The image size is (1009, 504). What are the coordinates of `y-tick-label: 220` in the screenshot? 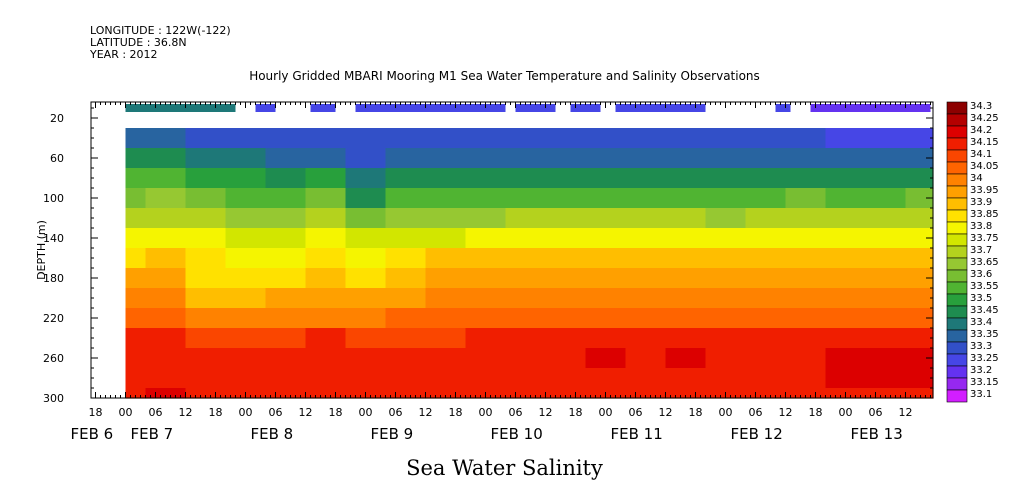 It's located at (53, 318).